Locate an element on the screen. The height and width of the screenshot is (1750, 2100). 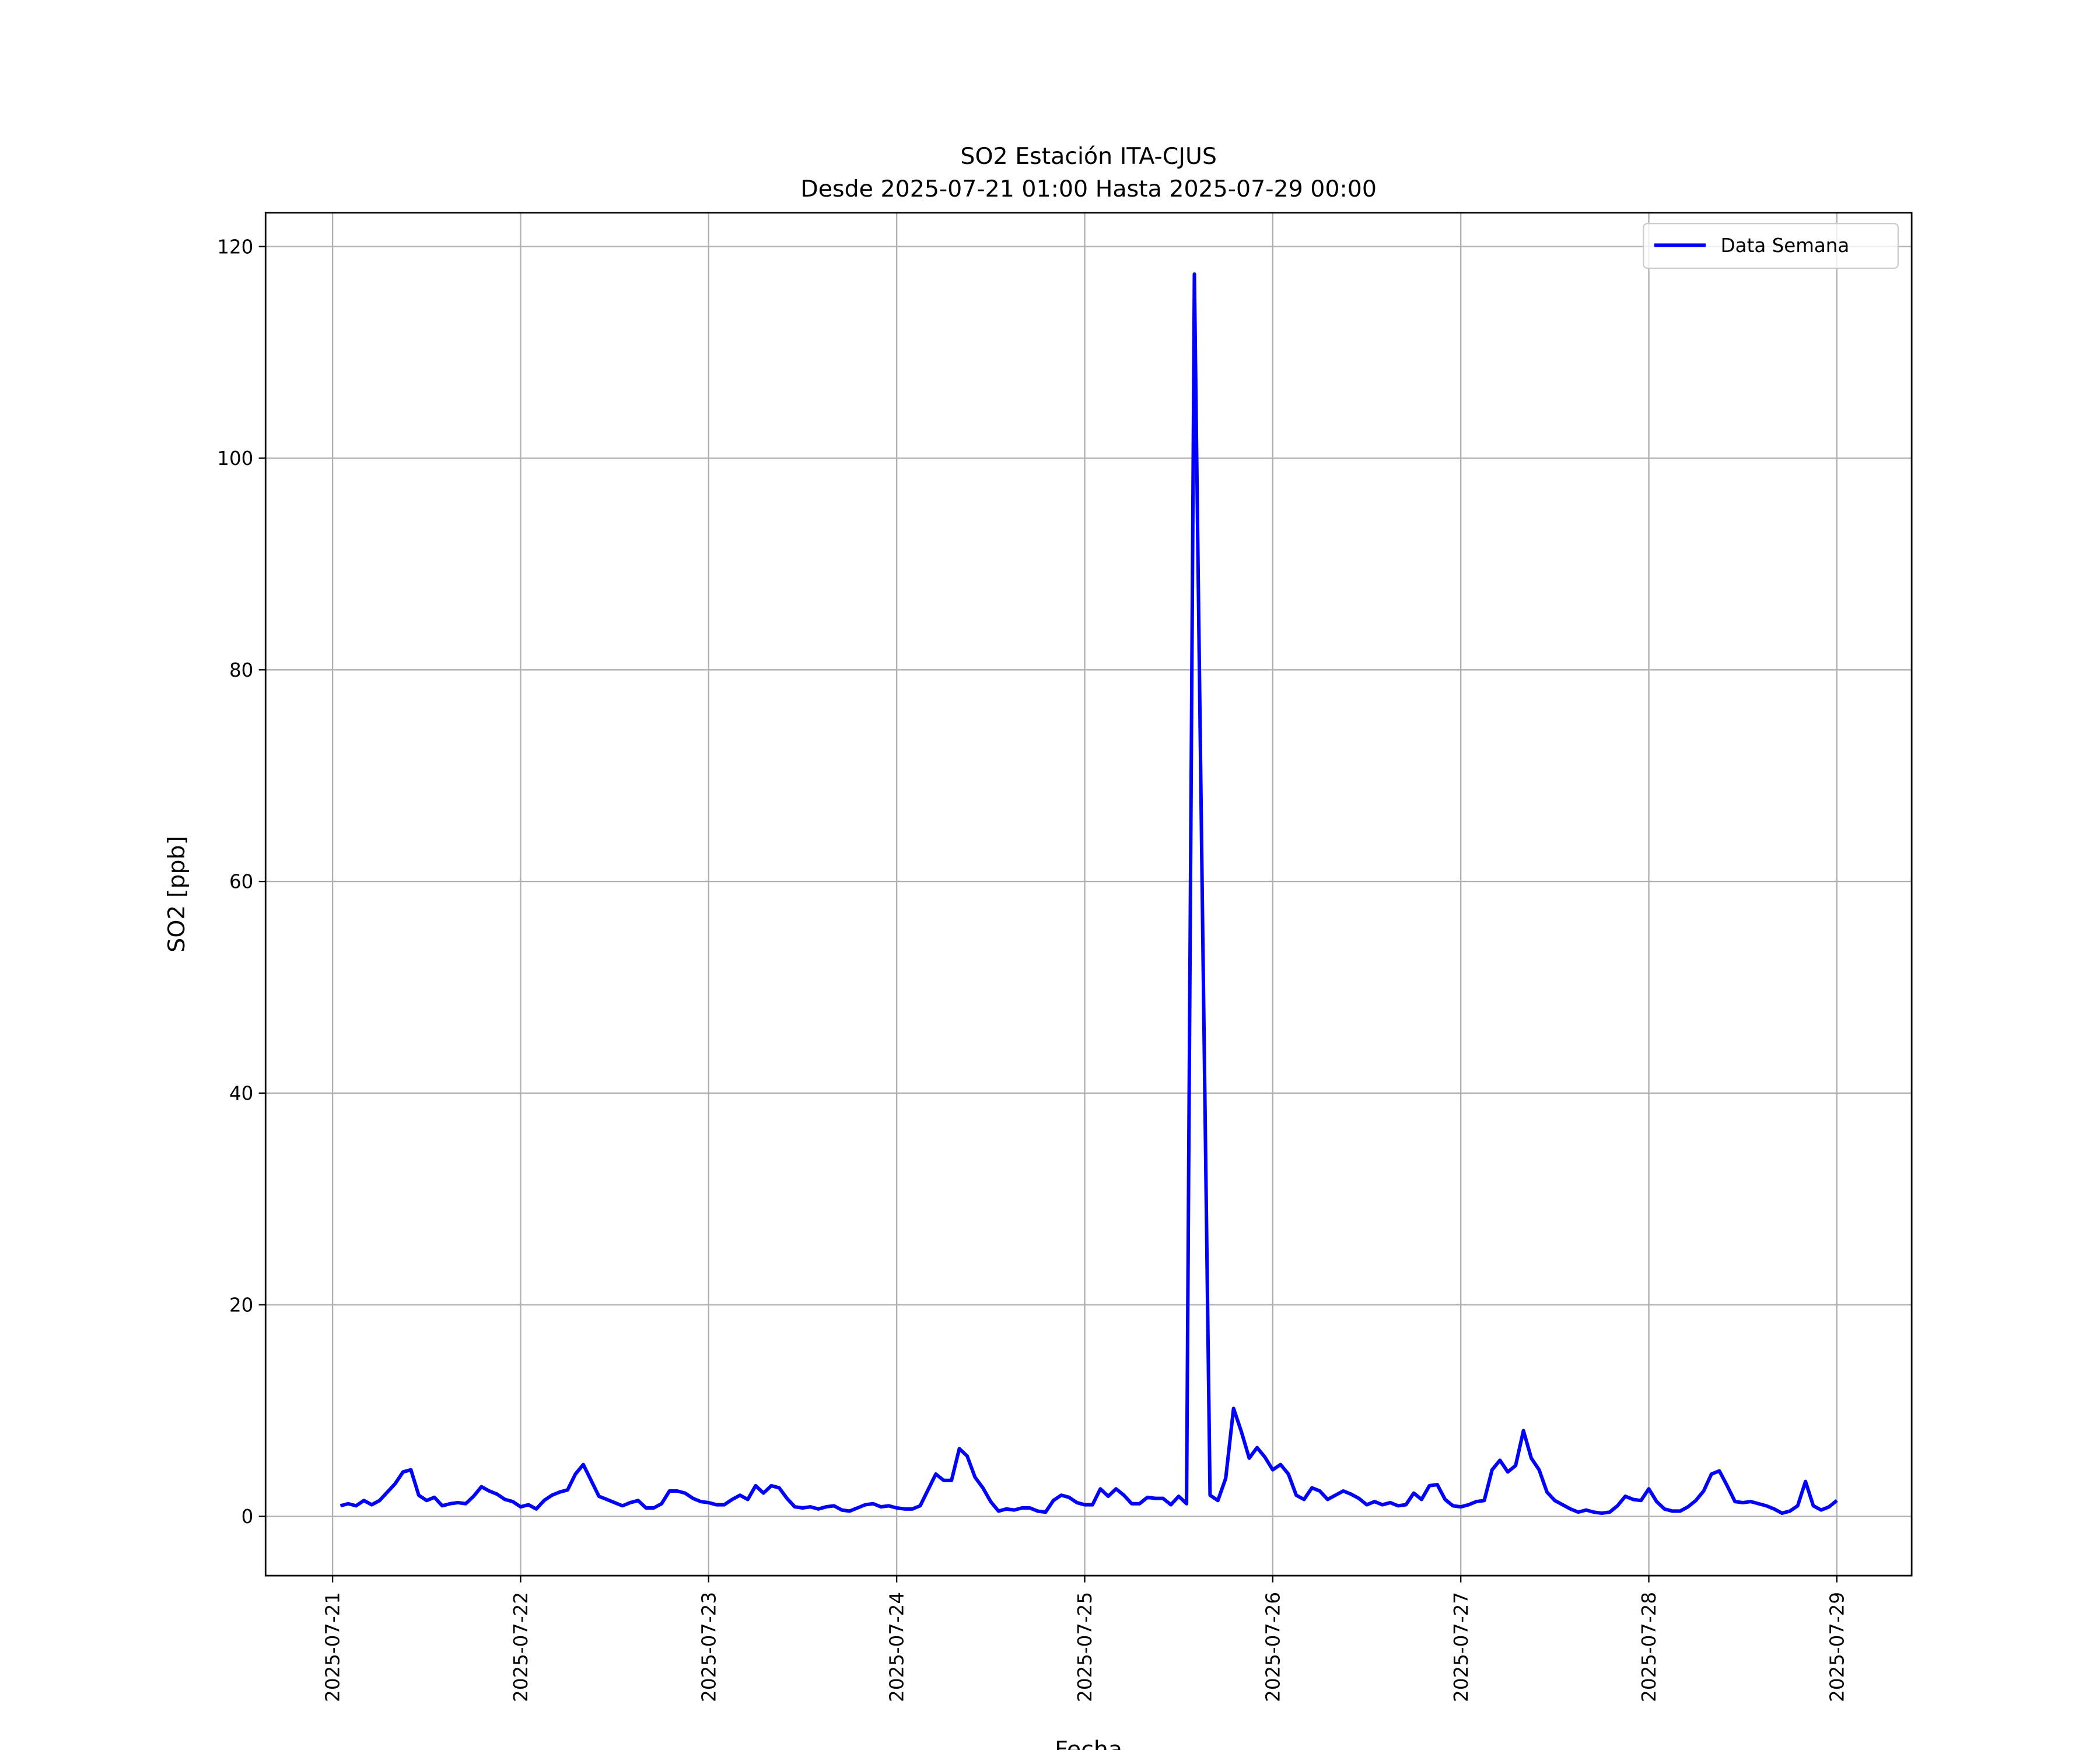
y-tick-label: 120 is located at coordinates (235, 247).